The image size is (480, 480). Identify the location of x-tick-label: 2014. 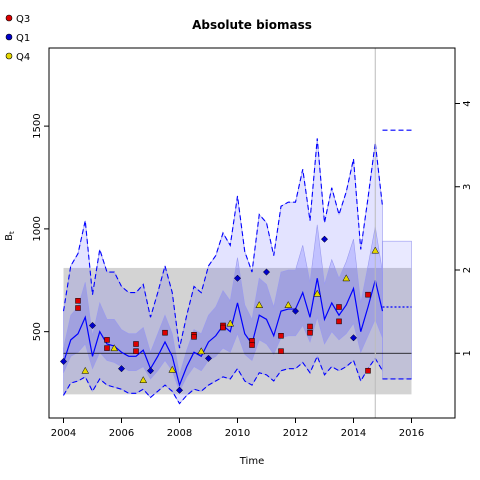
(353, 433).